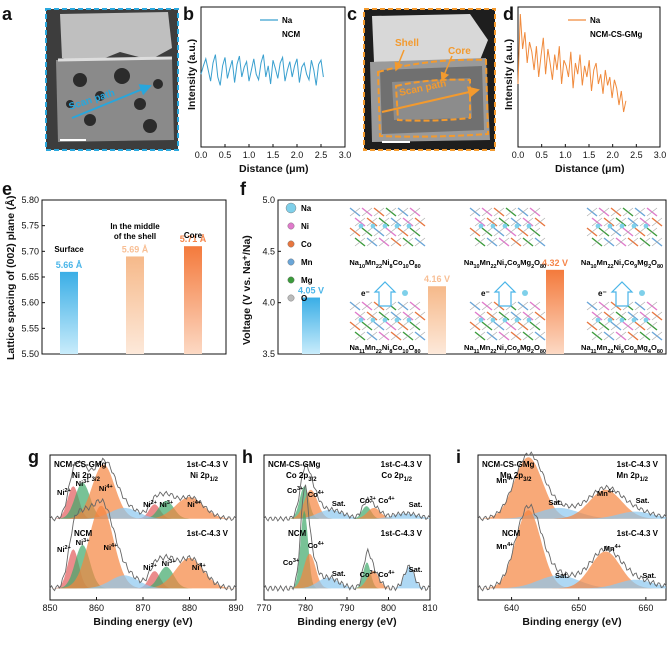 The height and width of the screenshot is (646, 672). I want to click on panel-label-b: b, so click(188, 14).